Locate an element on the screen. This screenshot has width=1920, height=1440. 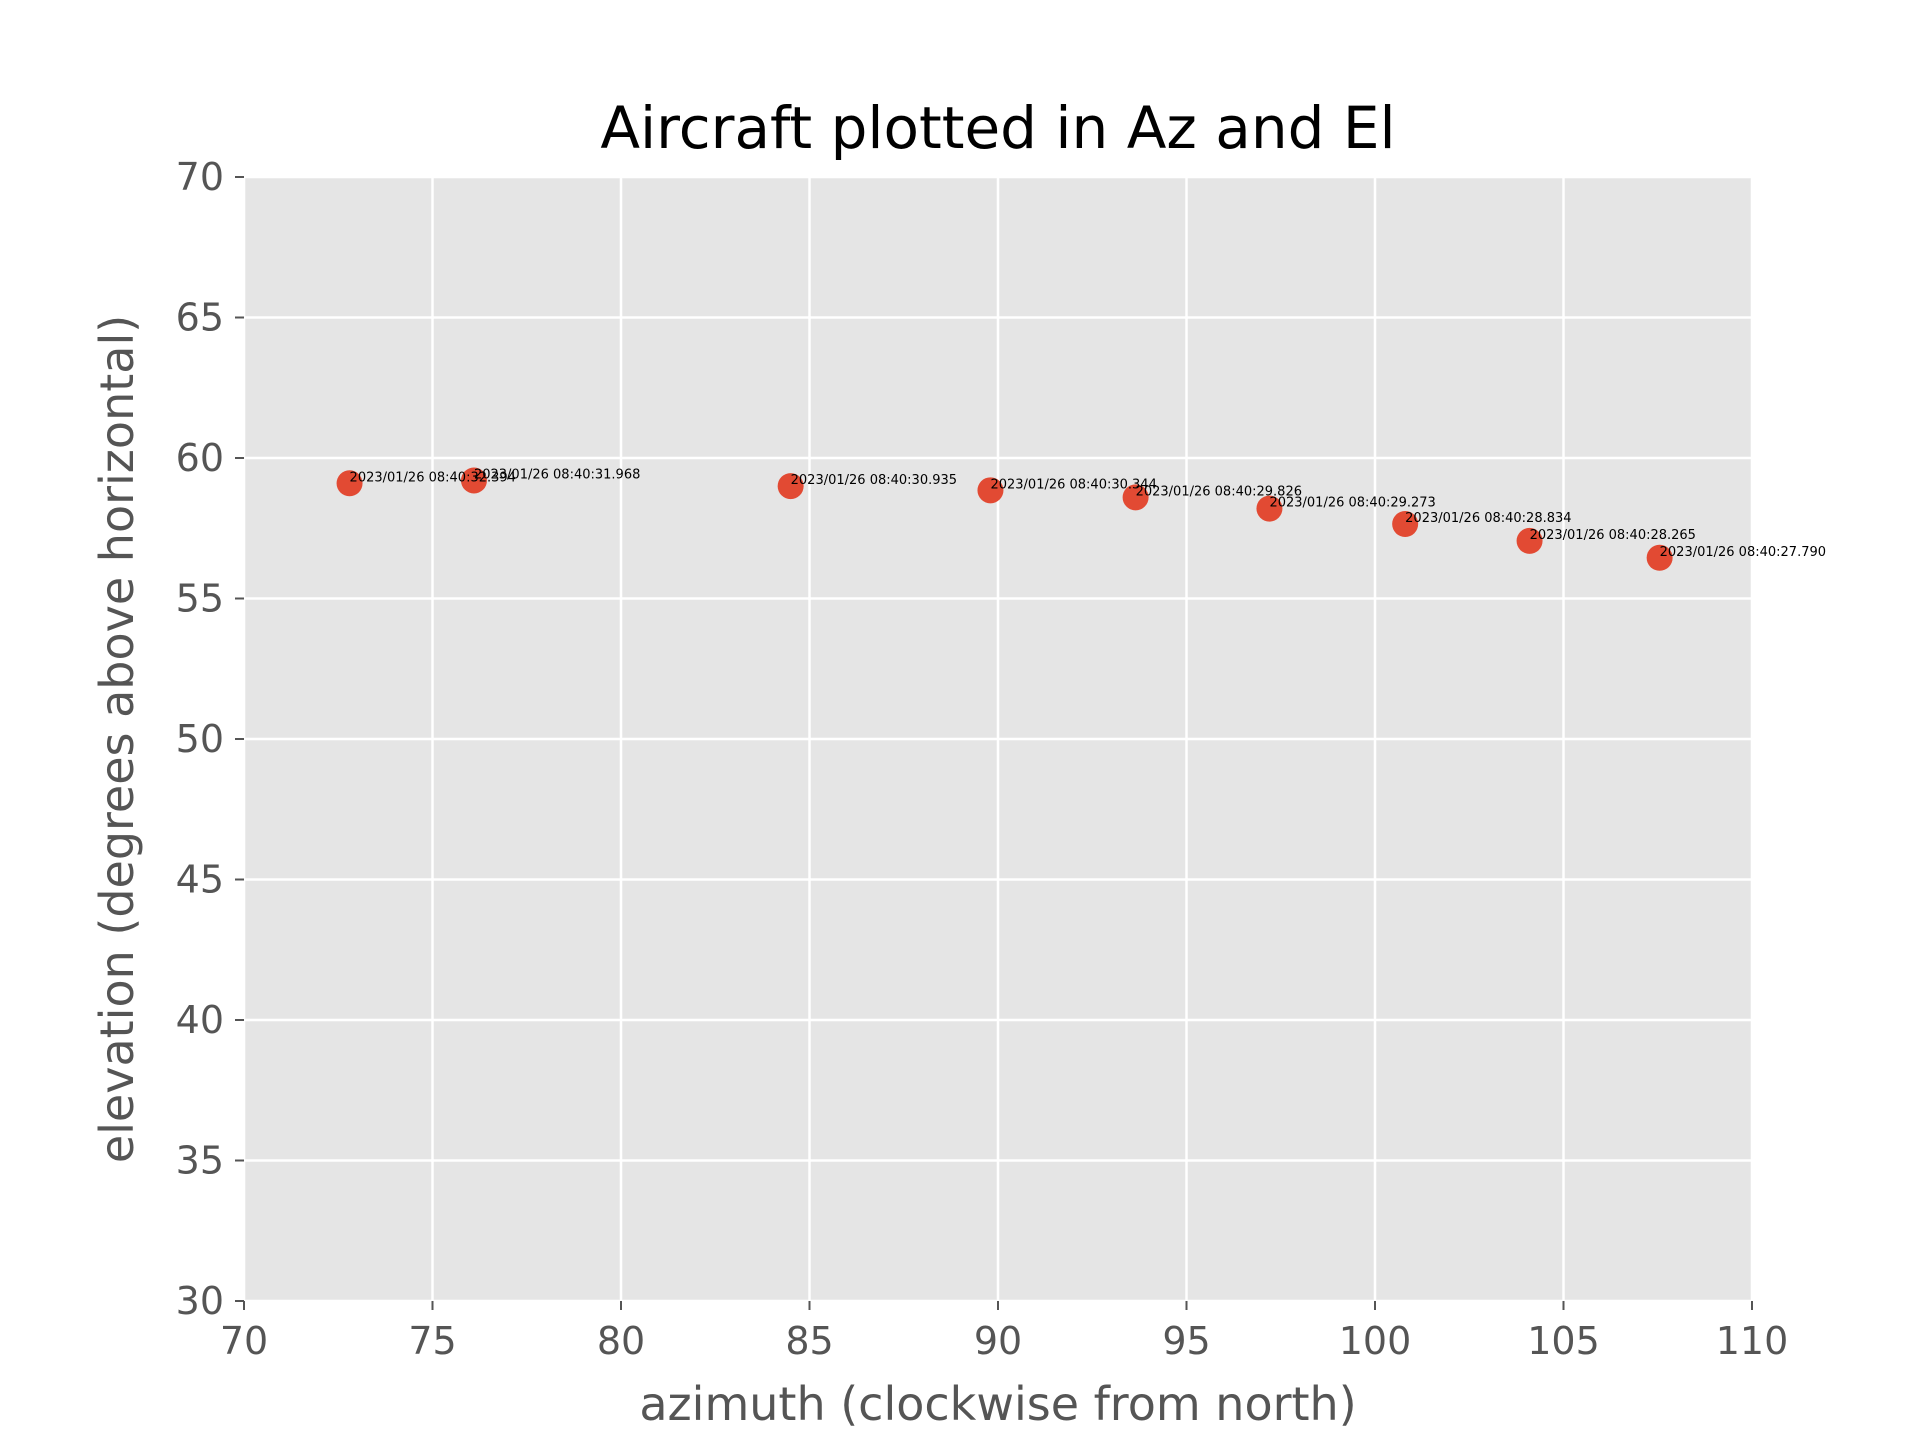
y-tick-label: 60 is located at coordinates (200, 458).